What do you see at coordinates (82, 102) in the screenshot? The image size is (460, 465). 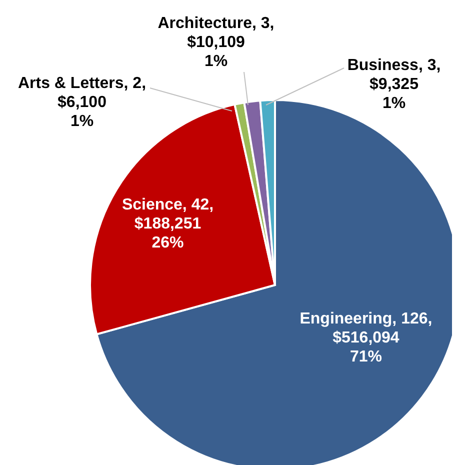 I see `slice-label: Arts & Letters, 2, $6,100 1%` at bounding box center [82, 102].